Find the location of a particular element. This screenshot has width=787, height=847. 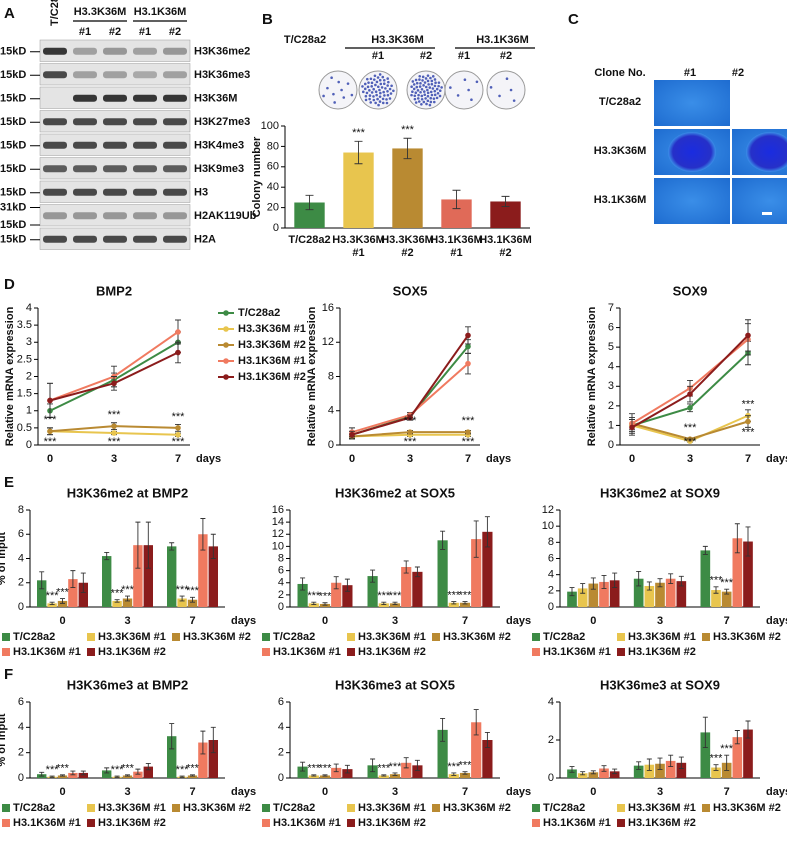

blot-label: H3K36M is located at coordinates (215, 99).